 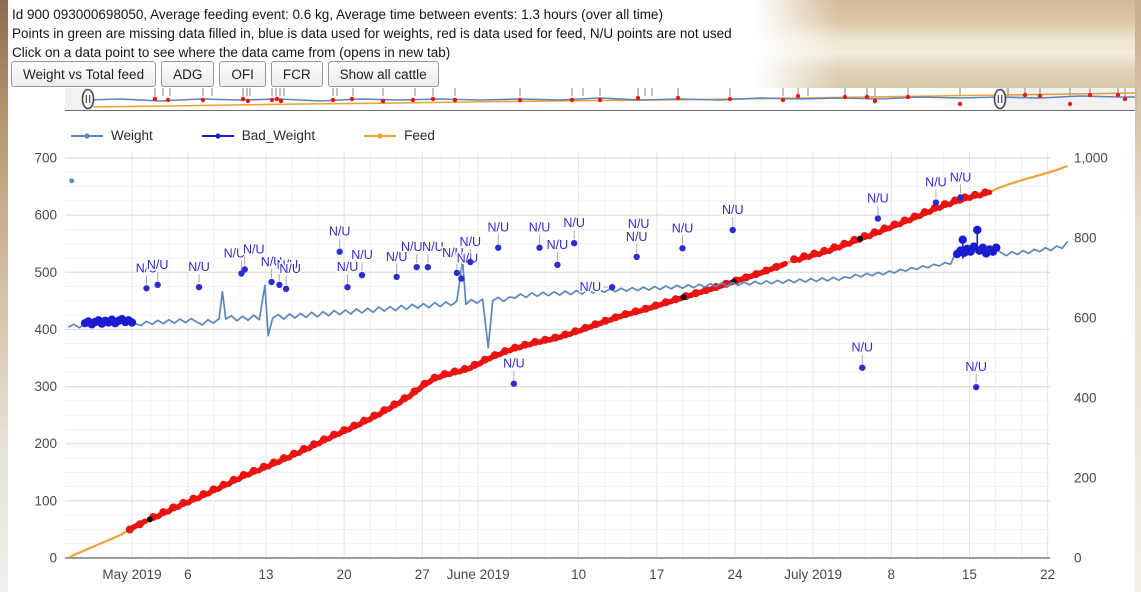 What do you see at coordinates (278, 135) in the screenshot?
I see `legend-label: Bad_Weight` at bounding box center [278, 135].